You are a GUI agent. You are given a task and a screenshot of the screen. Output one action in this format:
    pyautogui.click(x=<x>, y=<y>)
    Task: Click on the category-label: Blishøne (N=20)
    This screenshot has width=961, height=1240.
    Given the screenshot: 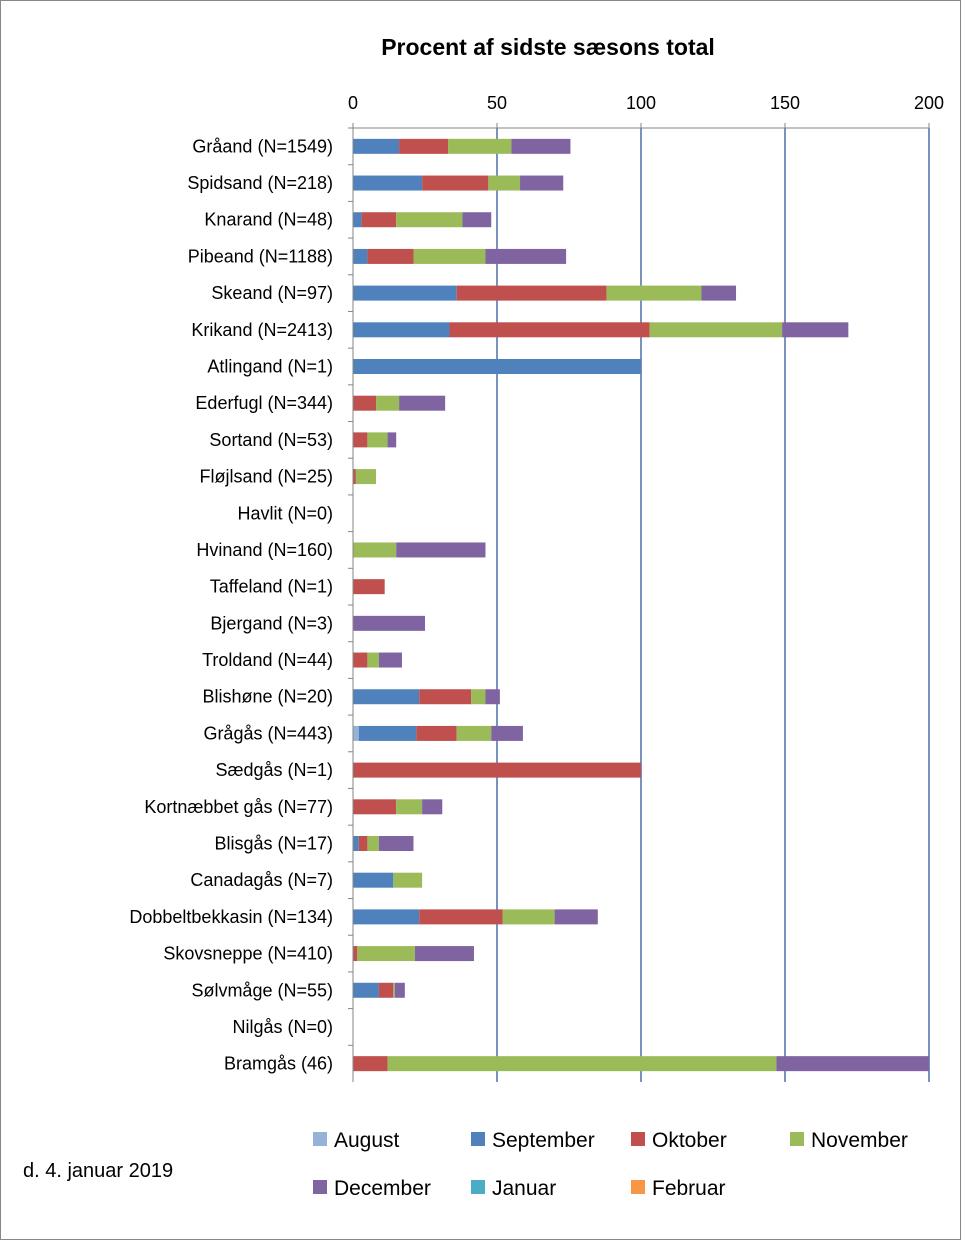 What is the action you would take?
    pyautogui.click(x=267, y=697)
    